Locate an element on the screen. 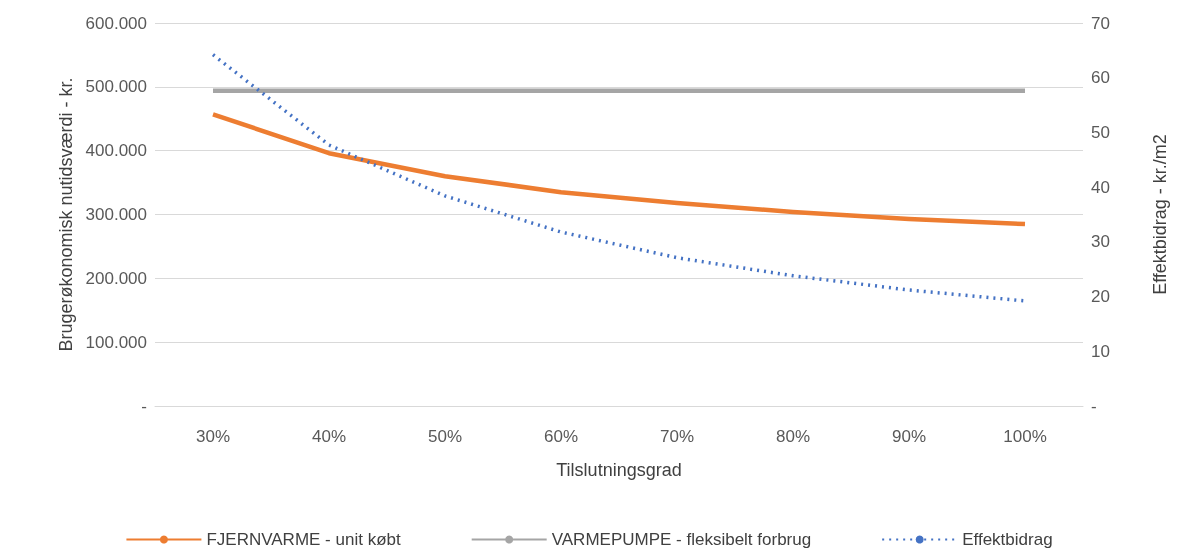  y2-tick-label: 20 is located at coordinates (1100, 297).